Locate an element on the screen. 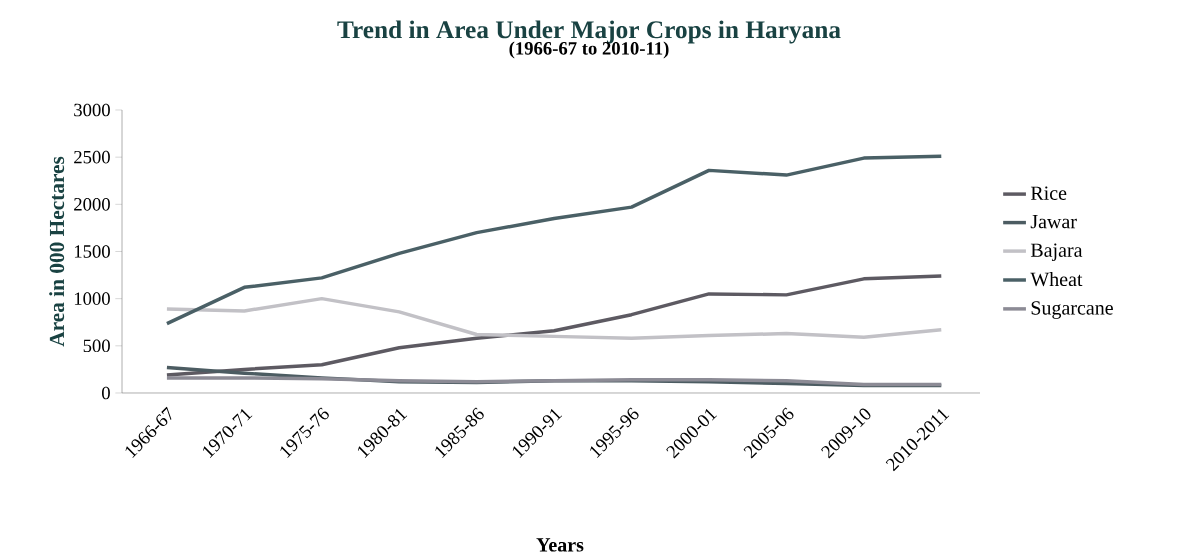  y-tick-label: 1500 is located at coordinates (92, 251).